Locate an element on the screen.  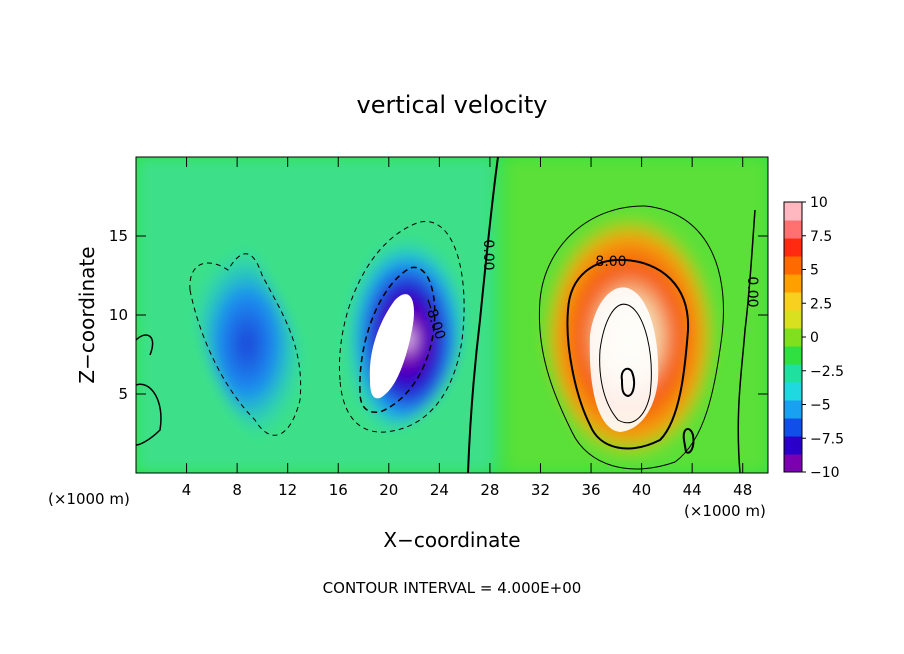
contour-negative-outer is located at coordinates (401, 327).